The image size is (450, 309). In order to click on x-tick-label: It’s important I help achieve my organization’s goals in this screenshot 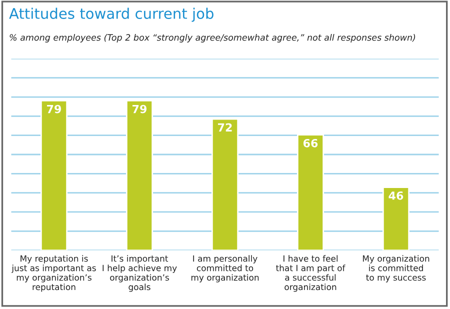, I will do `click(139, 273)`.